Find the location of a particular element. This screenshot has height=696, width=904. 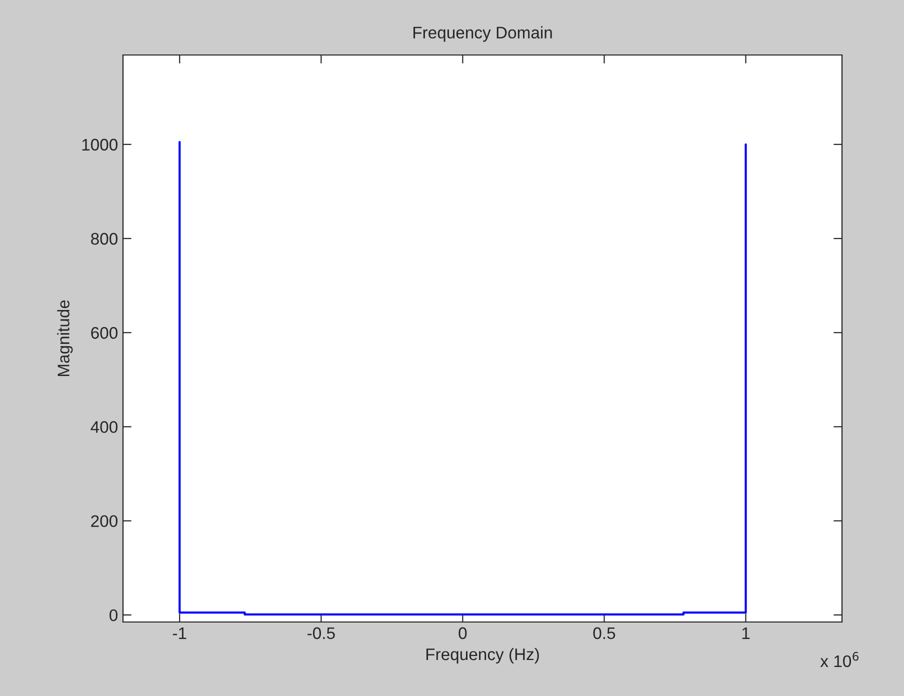

y-tick-label: 800 is located at coordinates (104, 238).